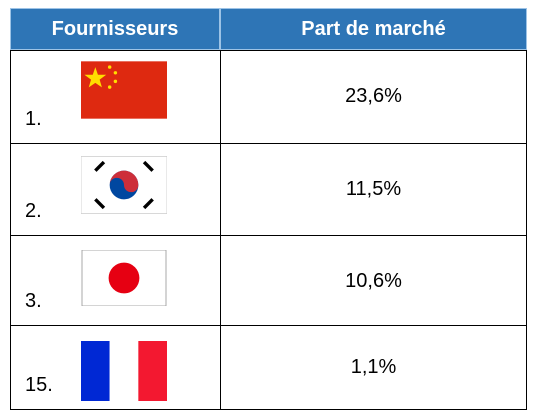  I want to click on rank: 3., so click(33, 301).